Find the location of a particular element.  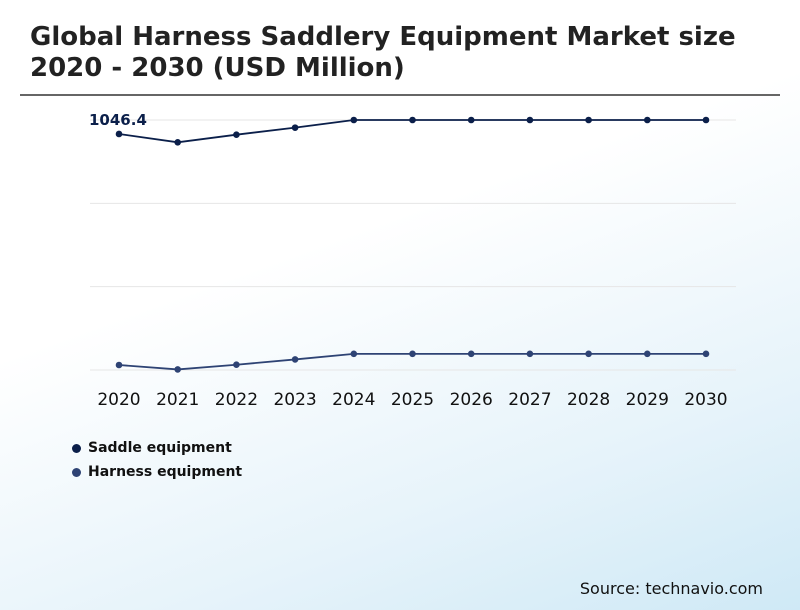

data-label: 1046.4 is located at coordinates (118, 120).